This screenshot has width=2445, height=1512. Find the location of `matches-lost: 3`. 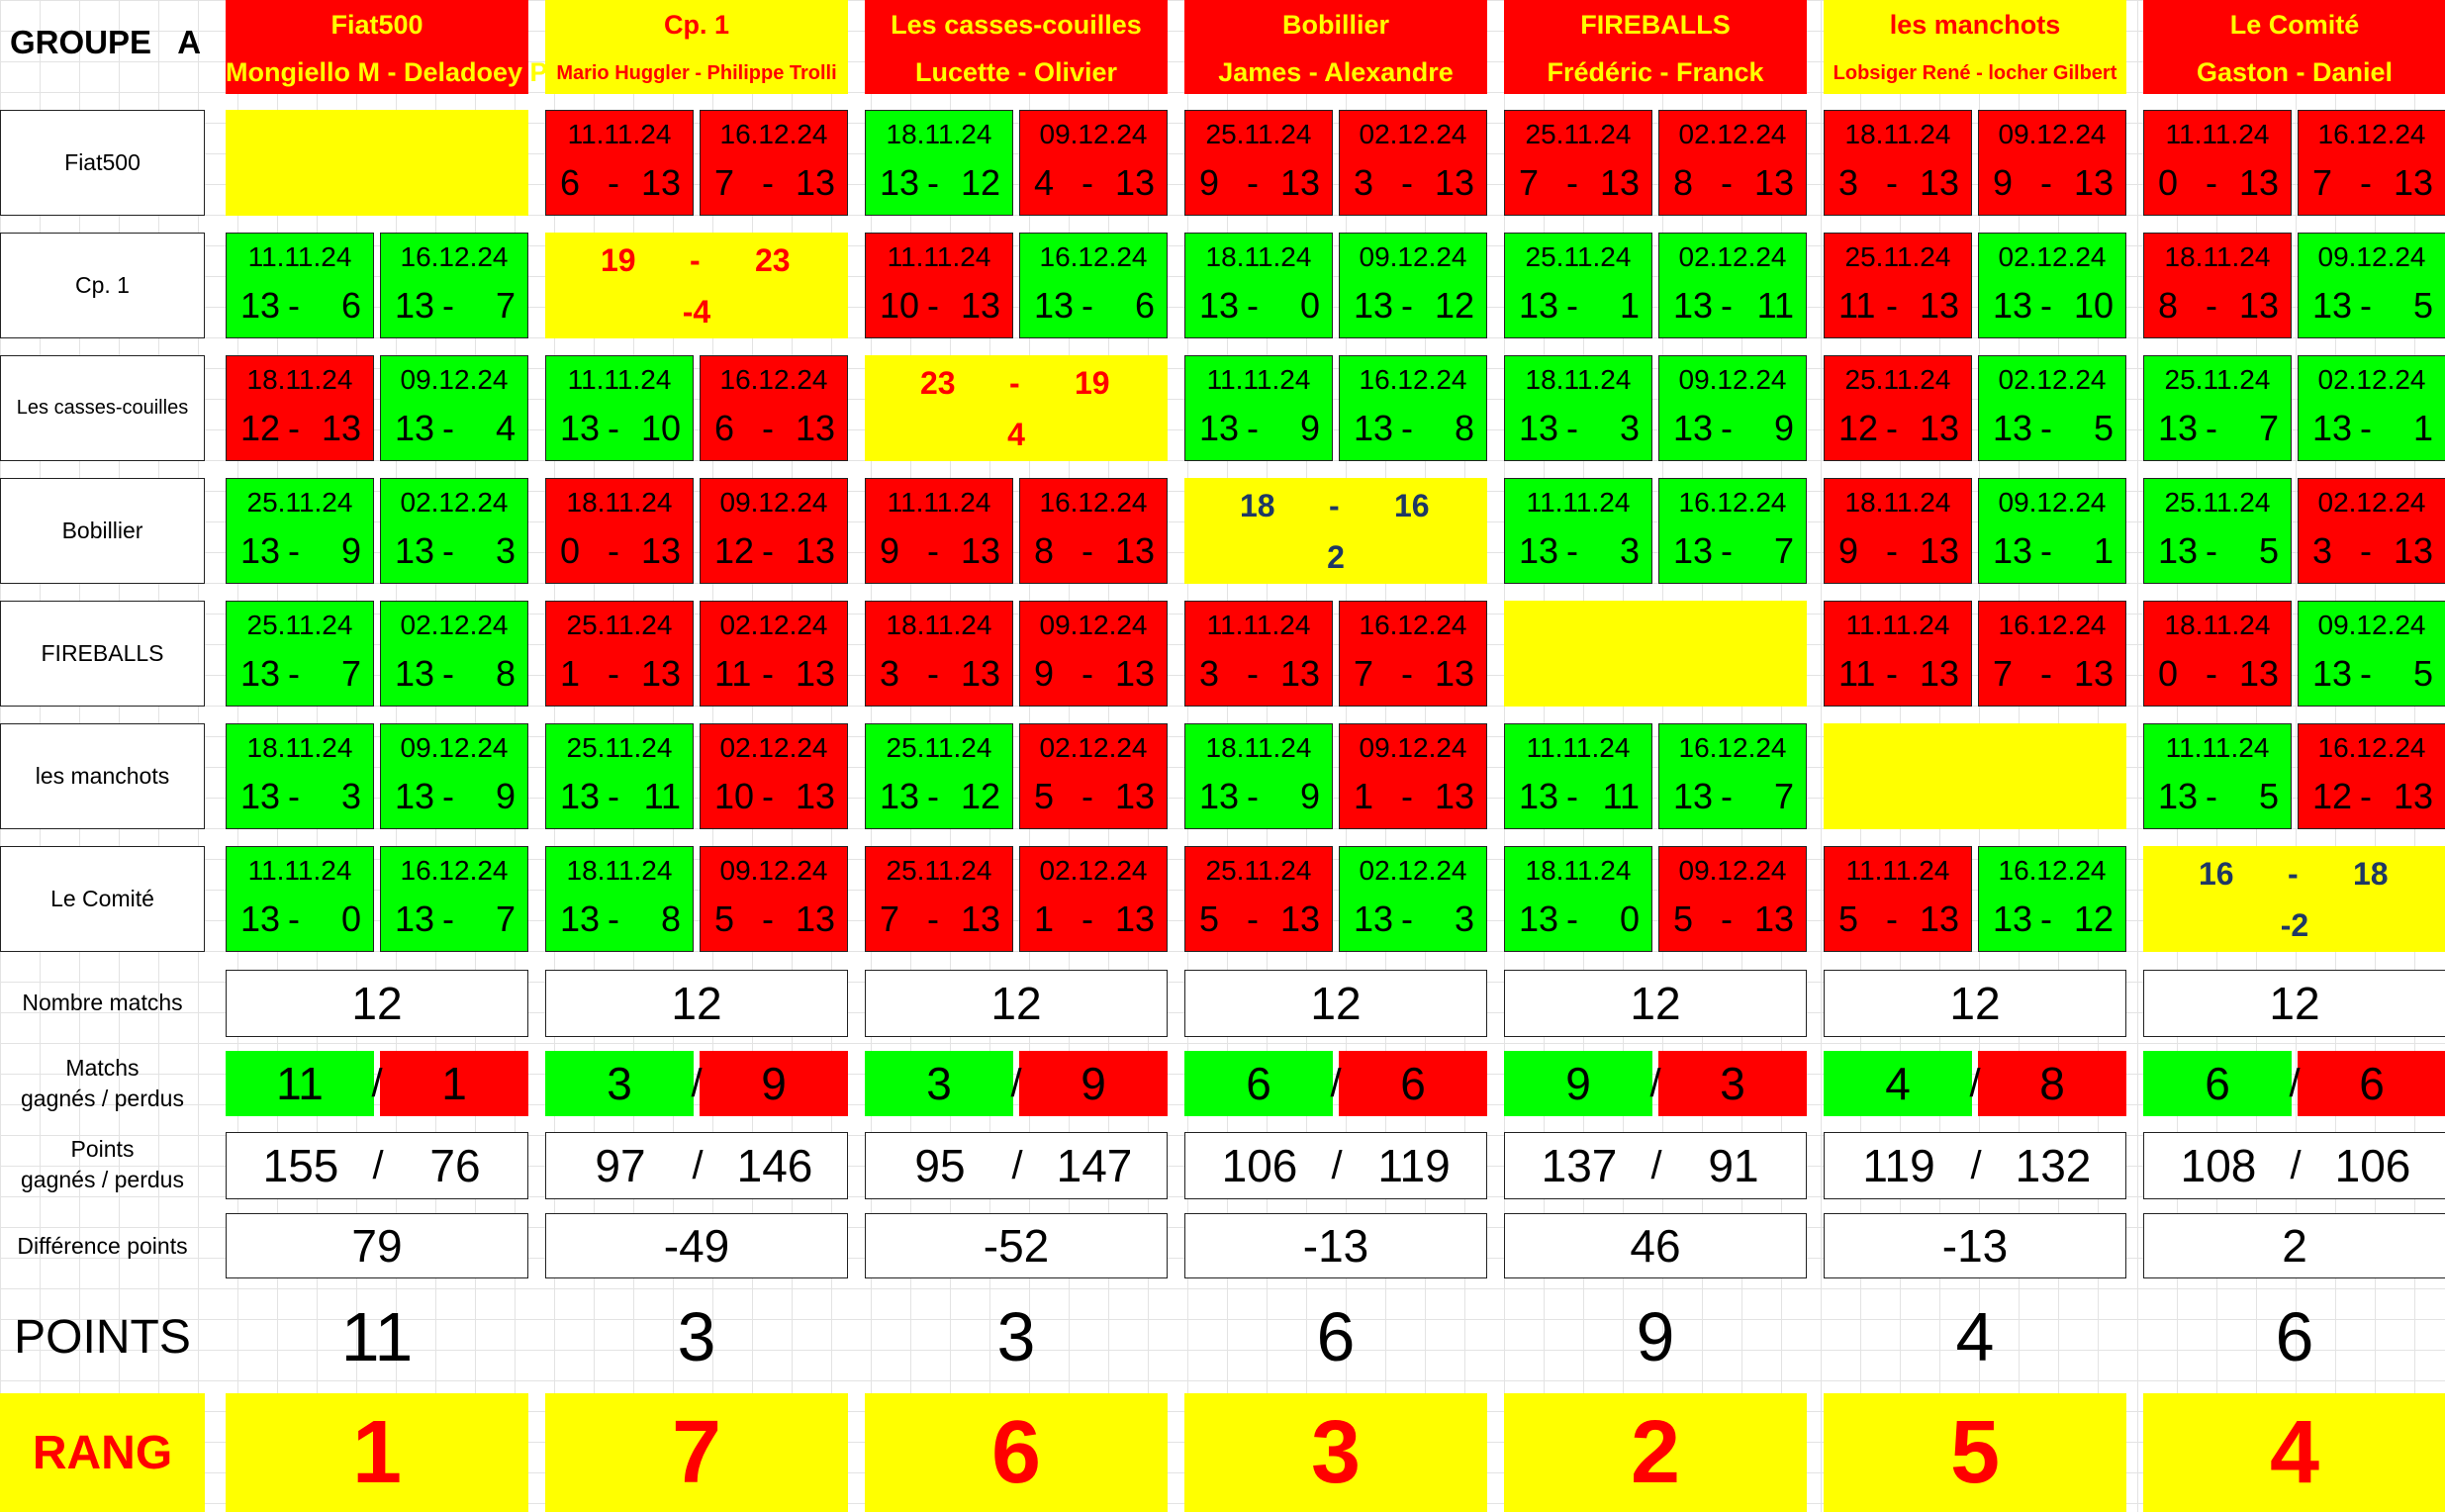

matches-lost: 3 is located at coordinates (1732, 1083).